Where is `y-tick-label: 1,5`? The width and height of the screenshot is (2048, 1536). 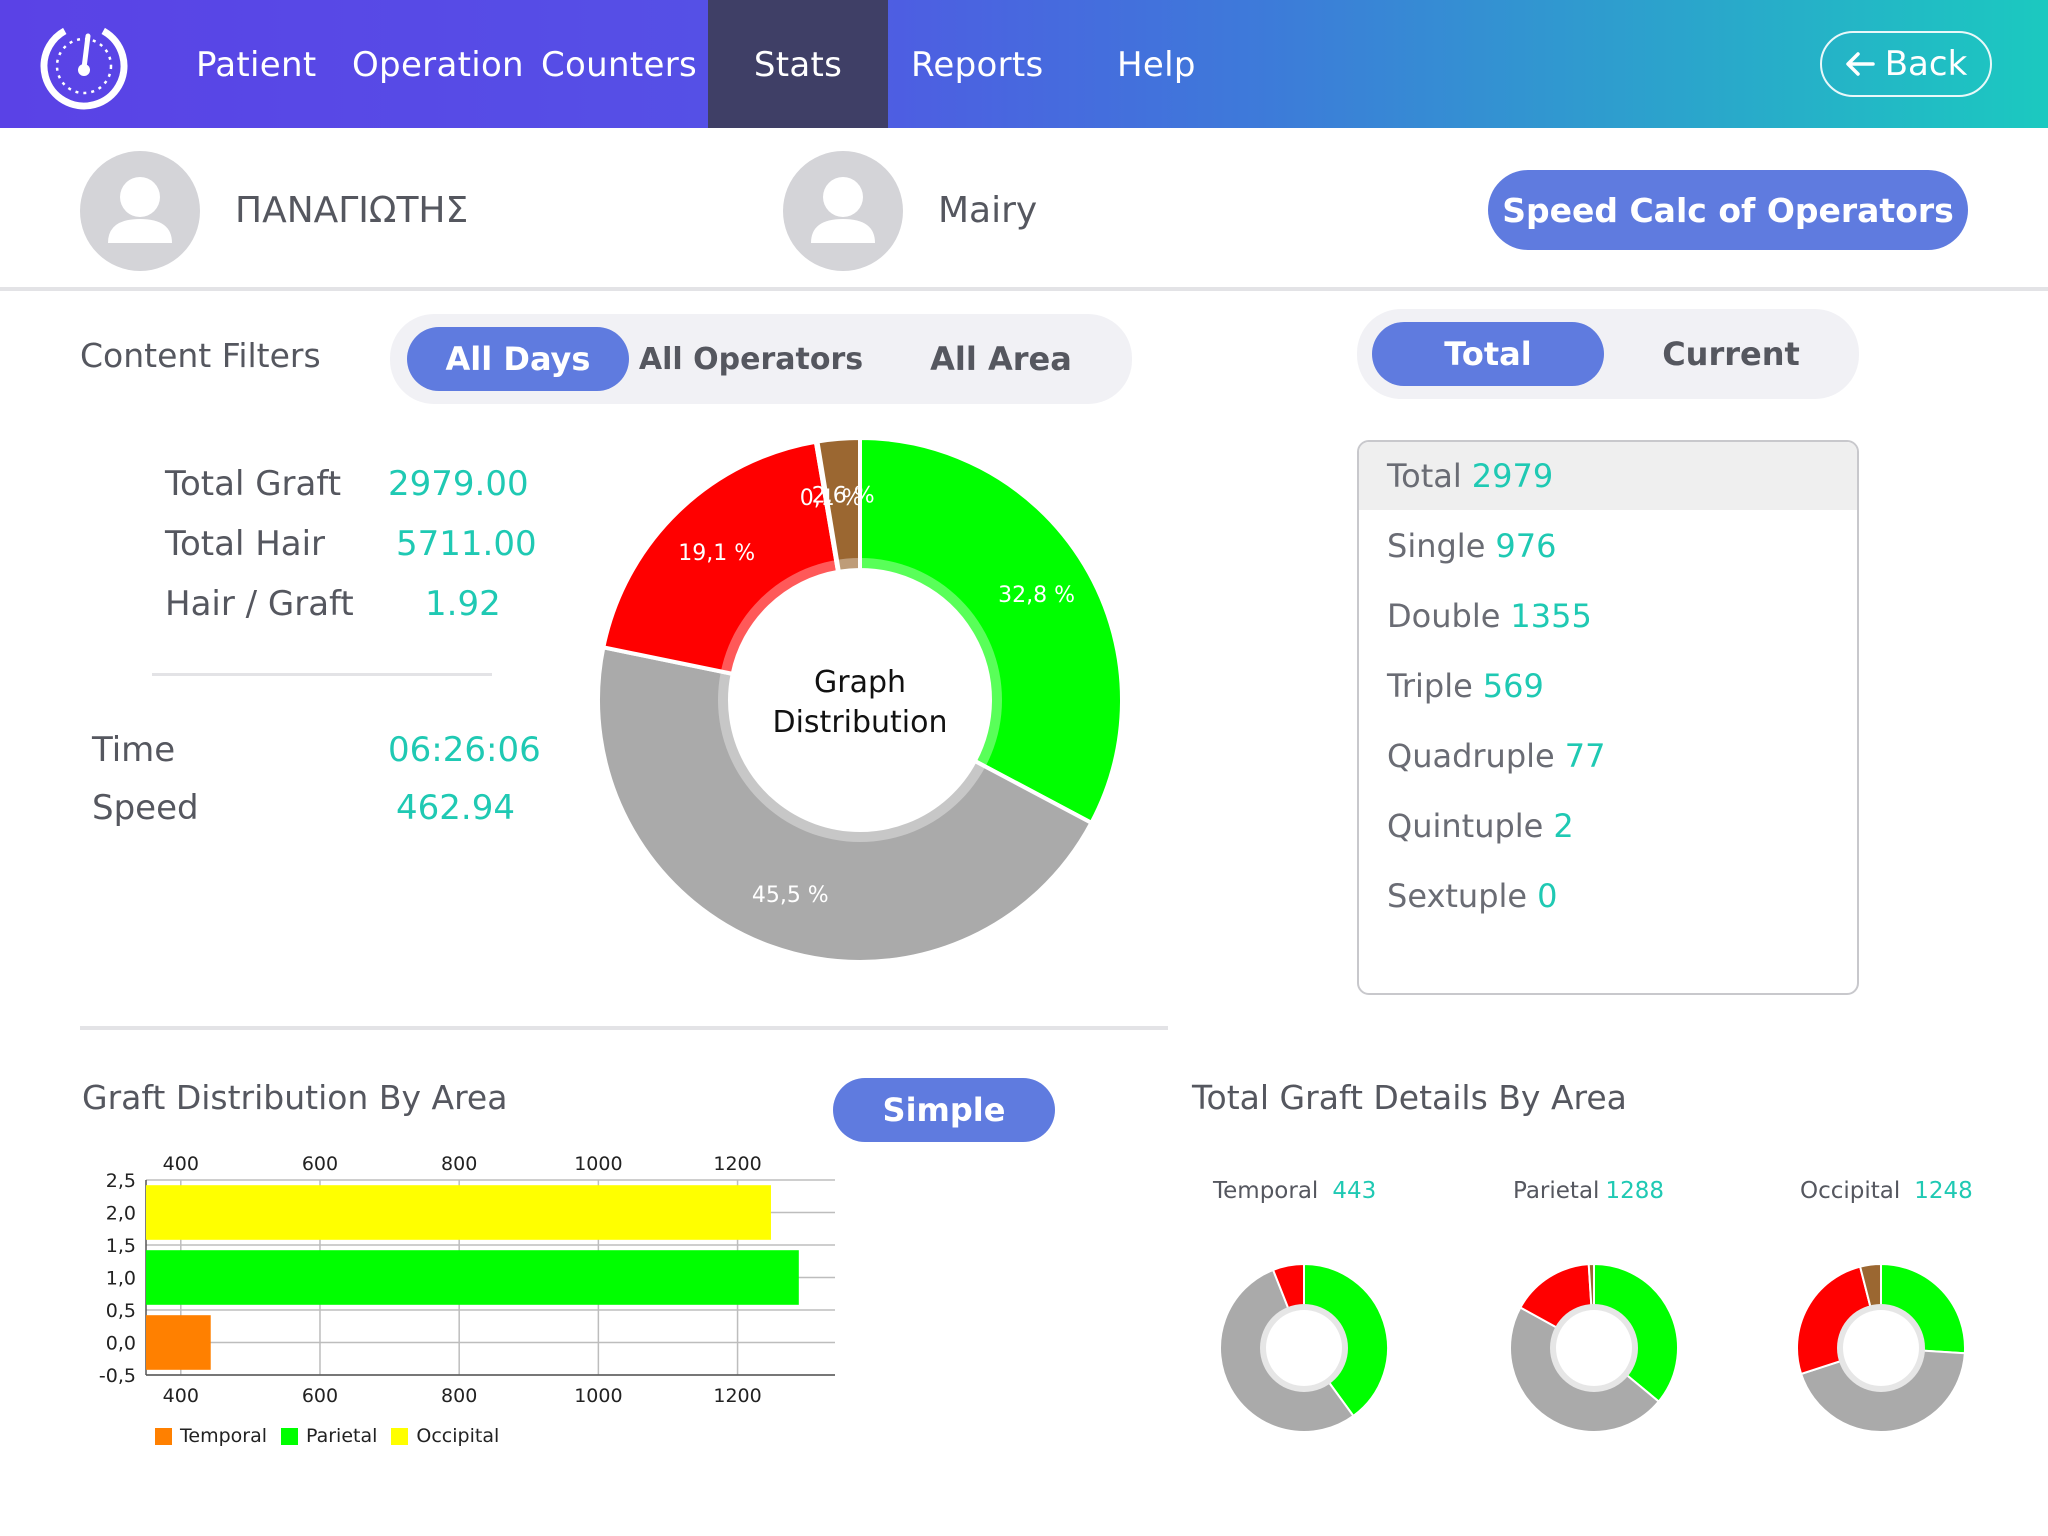 y-tick-label: 1,5 is located at coordinates (121, 1246).